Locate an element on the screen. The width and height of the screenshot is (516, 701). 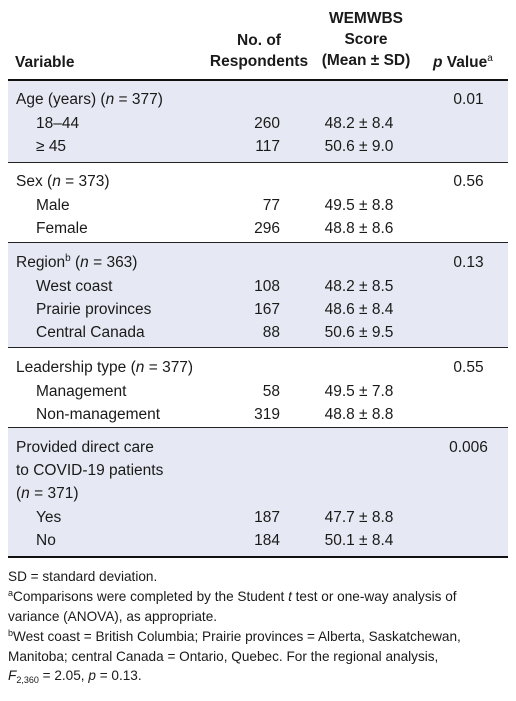
footnote-b-marker: b is located at coordinates (11, 633).